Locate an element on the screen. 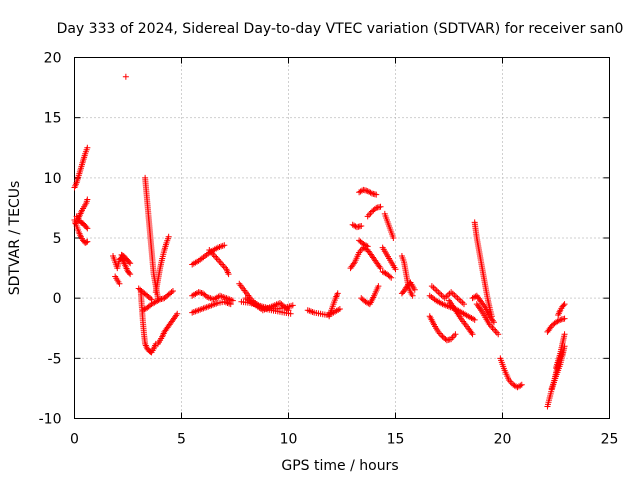  x-tick-labels: 0 5 10 15 20 25 is located at coordinates (344, 440).